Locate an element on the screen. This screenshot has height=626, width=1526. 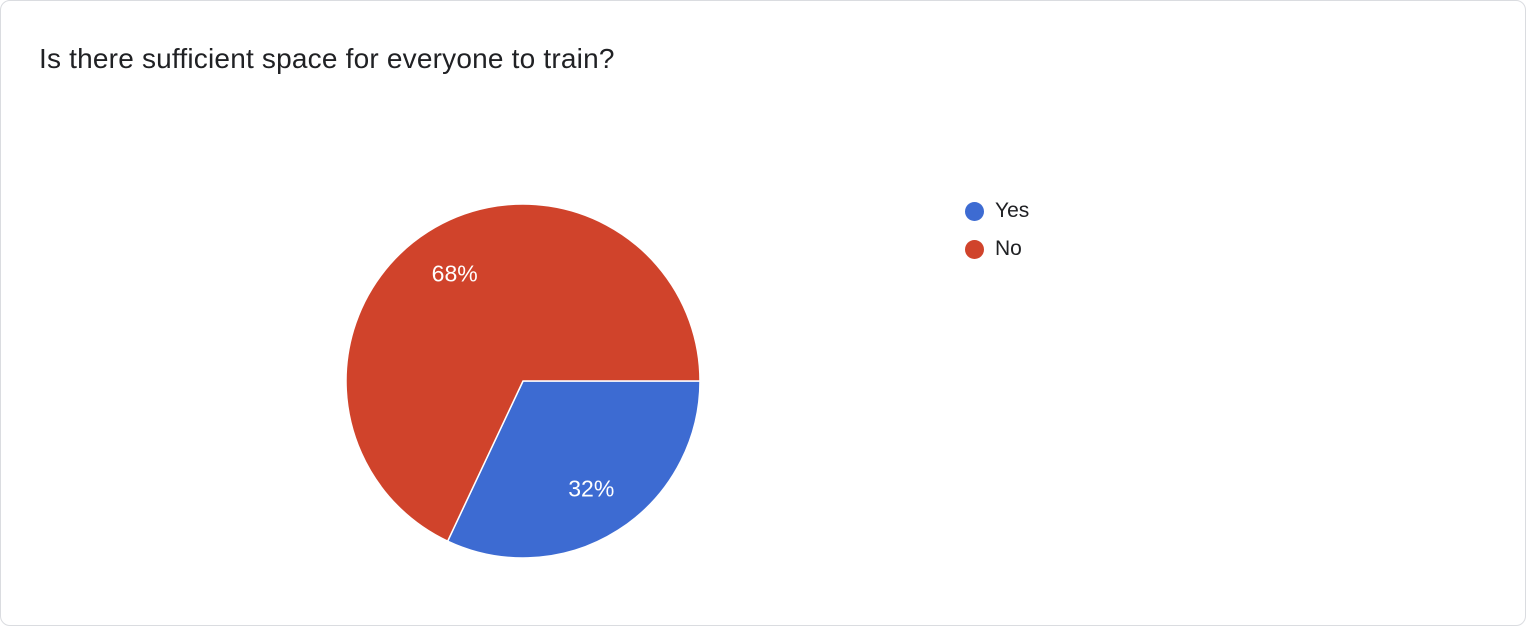
pie-slice-yes is located at coordinates (573, 469).